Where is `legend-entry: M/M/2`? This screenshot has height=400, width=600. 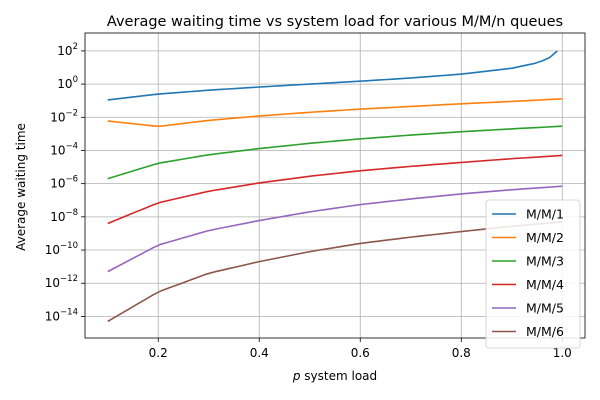 legend-entry: M/M/2 is located at coordinates (545, 237).